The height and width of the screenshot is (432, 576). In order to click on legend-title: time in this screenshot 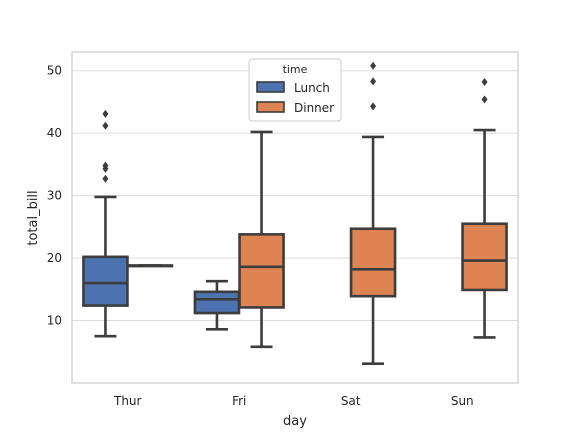, I will do `click(295, 69)`.